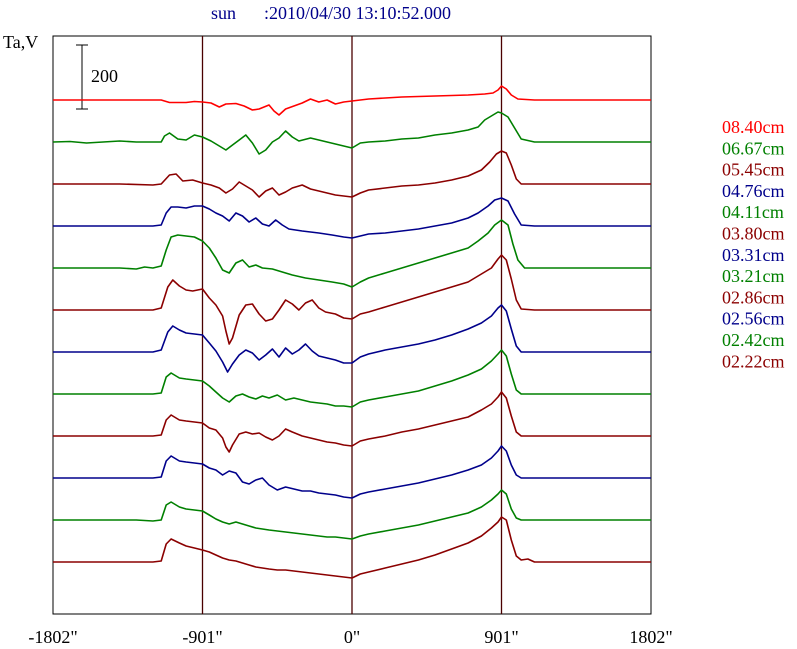  I want to click on series-line-02.22cm, so click(352, 547).